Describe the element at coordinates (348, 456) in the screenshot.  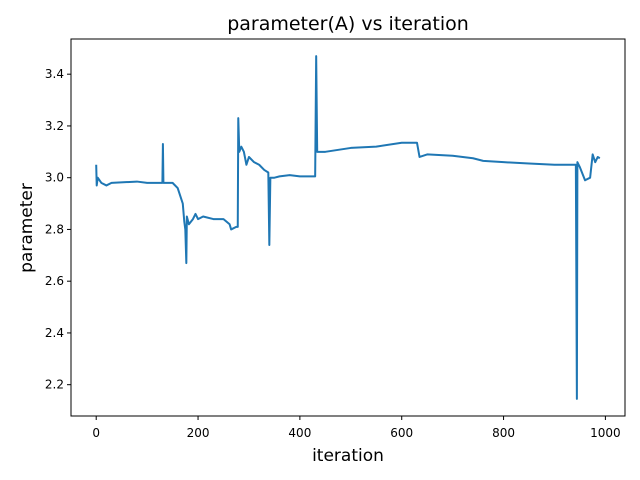
I see `x-axis-label: iteration` at that location.